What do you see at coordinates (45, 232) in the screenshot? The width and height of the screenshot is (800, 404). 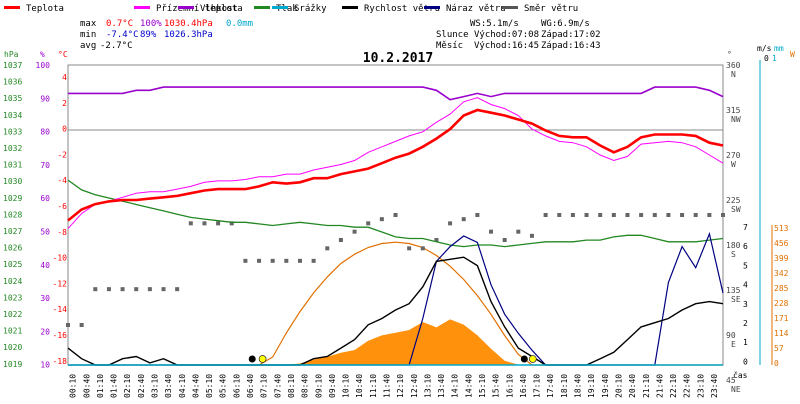 I see `pct-tick-label: 50` at bounding box center [45, 232].